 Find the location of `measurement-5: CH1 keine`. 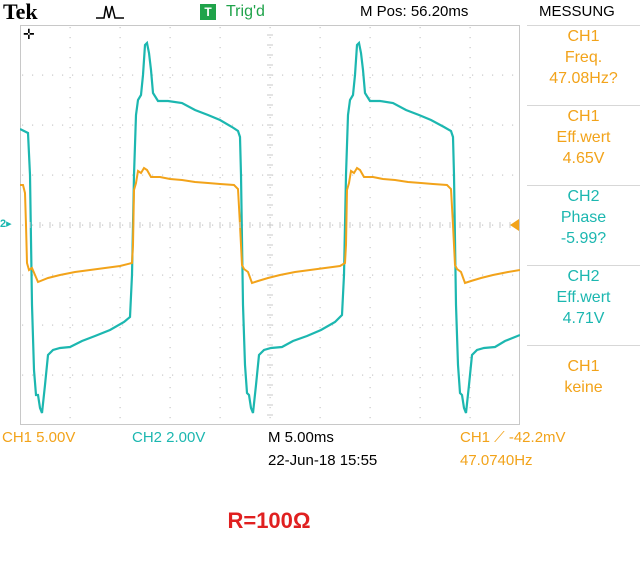

measurement-5: CH1 keine is located at coordinates (583, 385).